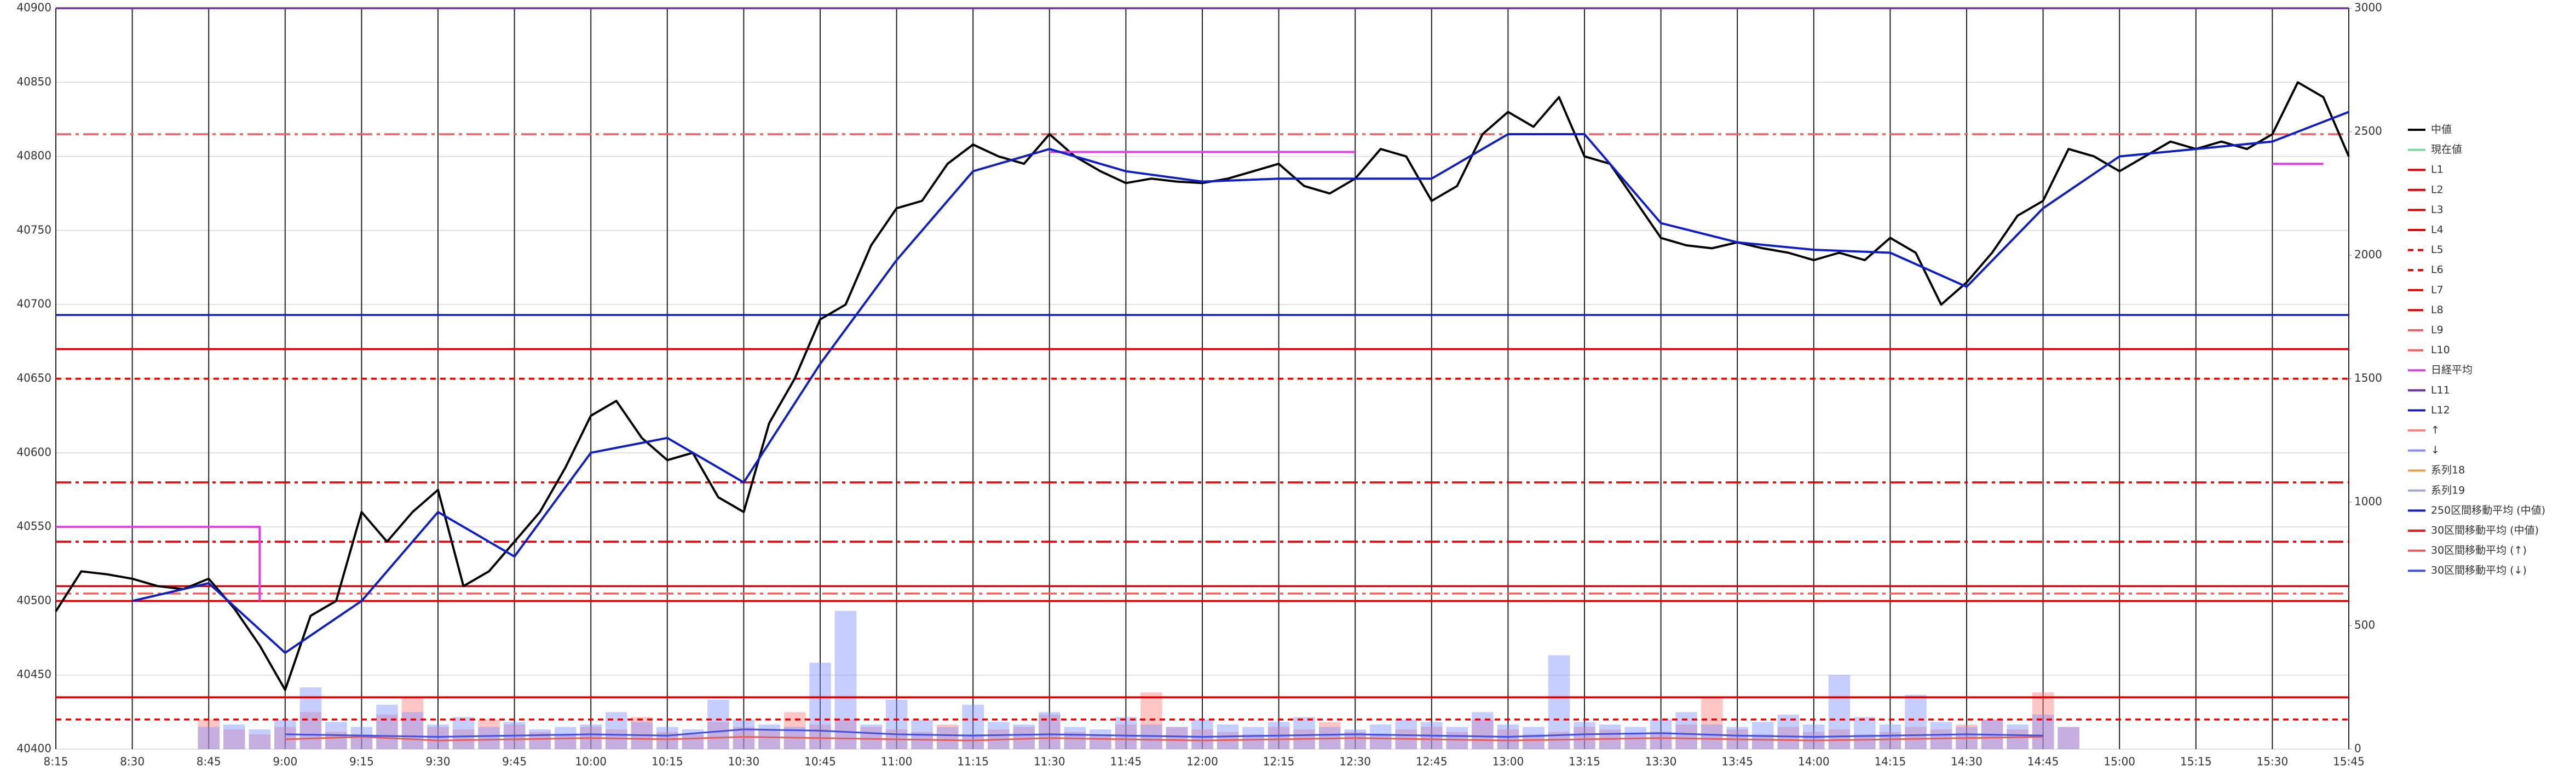 This screenshot has width=2576, height=782. What do you see at coordinates (2437, 310) in the screenshot?
I see `legend-label: L8` at bounding box center [2437, 310].